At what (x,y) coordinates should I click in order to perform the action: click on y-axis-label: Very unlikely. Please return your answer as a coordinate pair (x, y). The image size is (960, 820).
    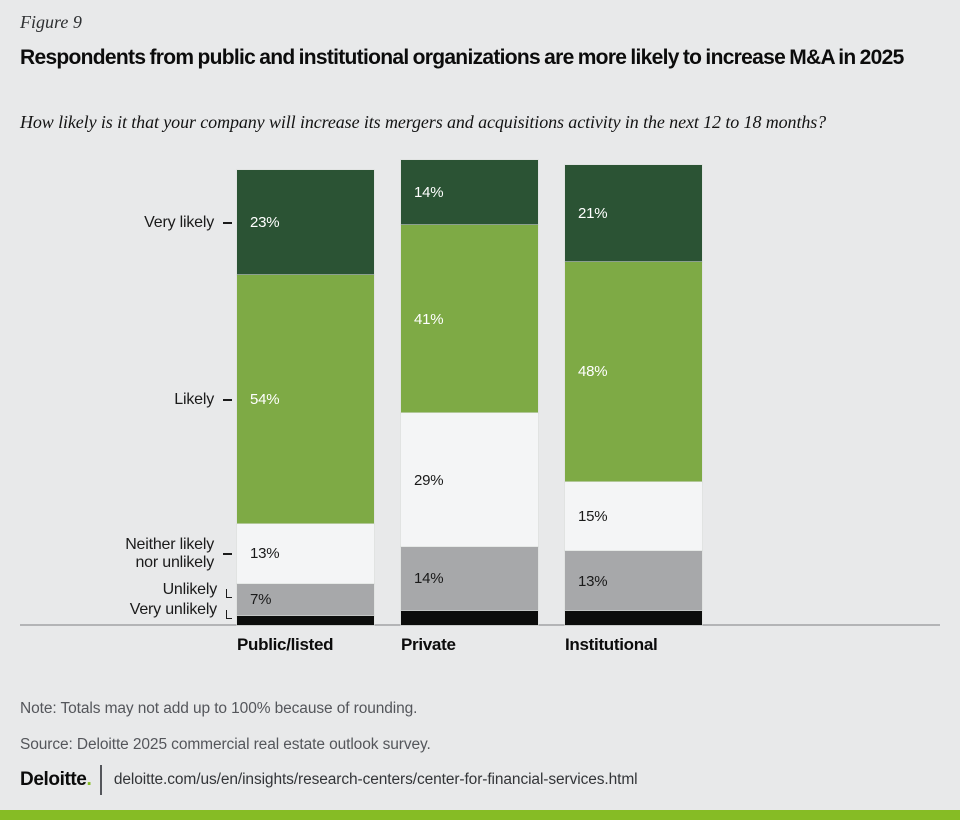
    Looking at the image, I should click on (116, 610).